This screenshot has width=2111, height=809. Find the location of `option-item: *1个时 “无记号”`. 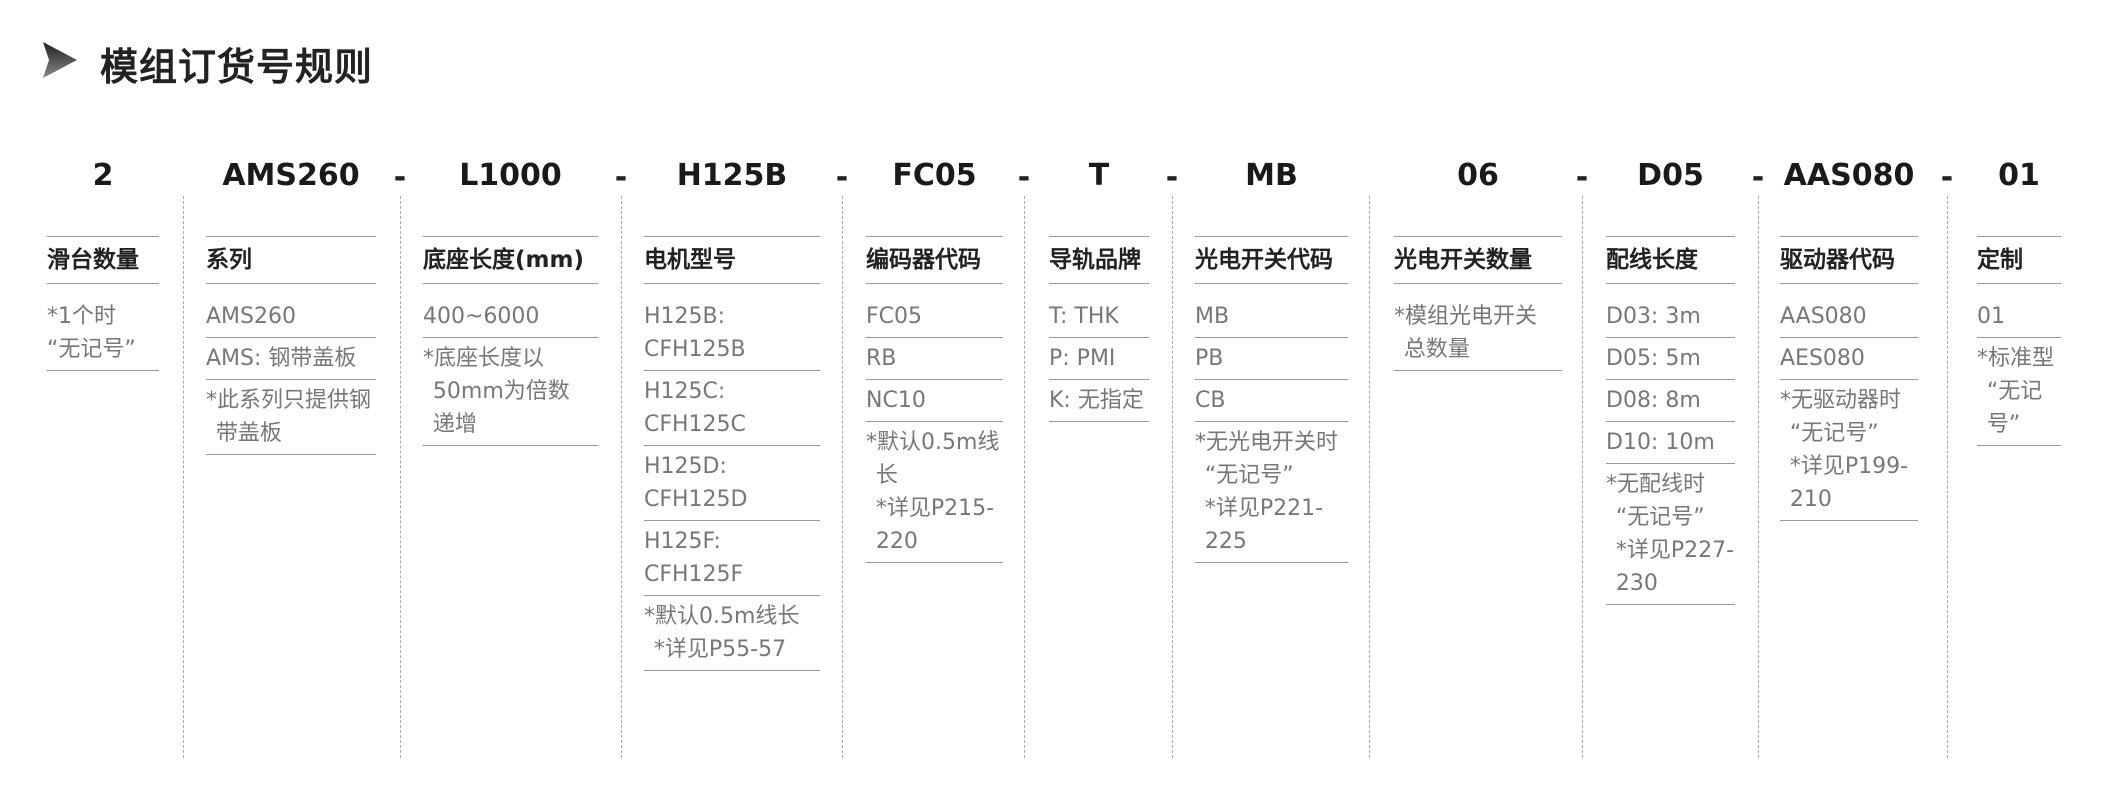

option-item: *1个时 “无记号” is located at coordinates (103, 333).